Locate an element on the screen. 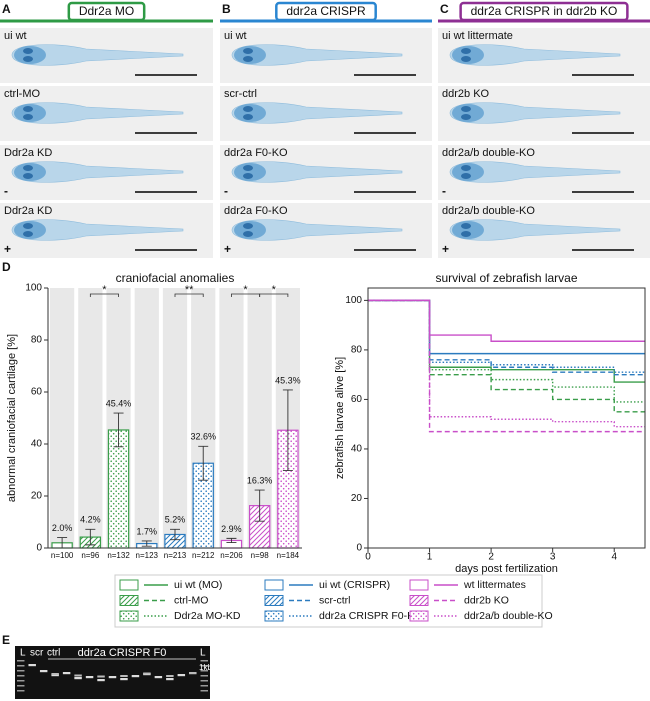  legend-label: wt littermates is located at coordinates (494, 585).